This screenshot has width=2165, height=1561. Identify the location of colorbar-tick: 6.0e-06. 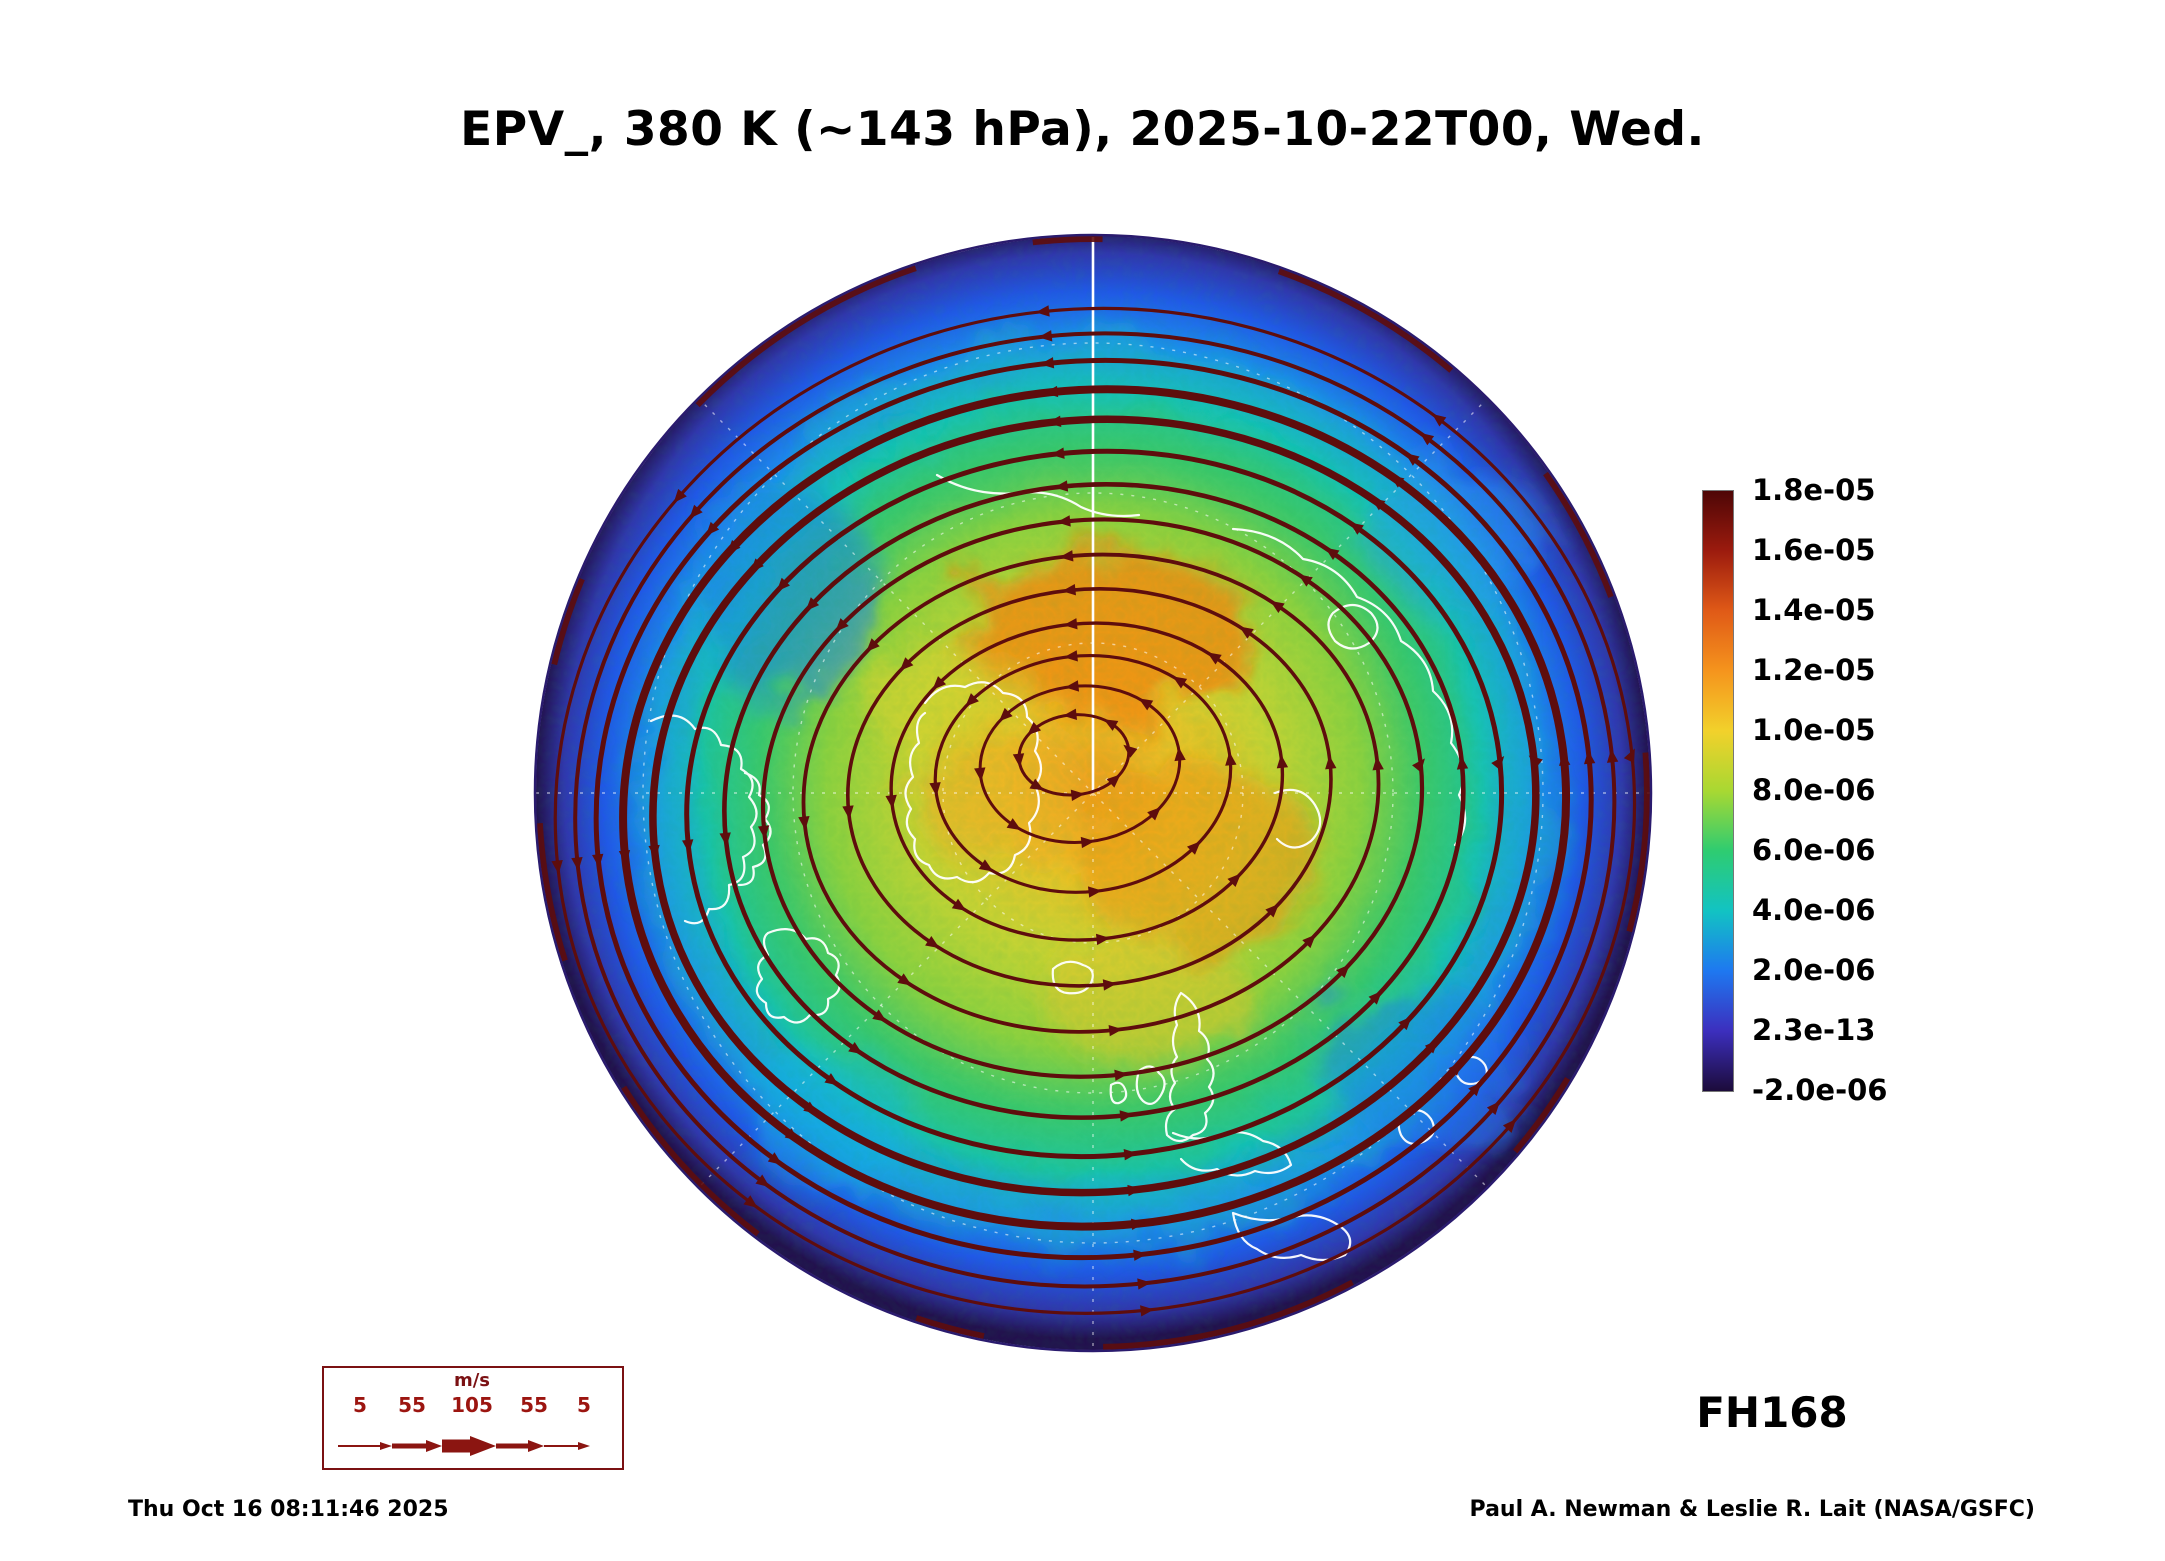
(1814, 850).